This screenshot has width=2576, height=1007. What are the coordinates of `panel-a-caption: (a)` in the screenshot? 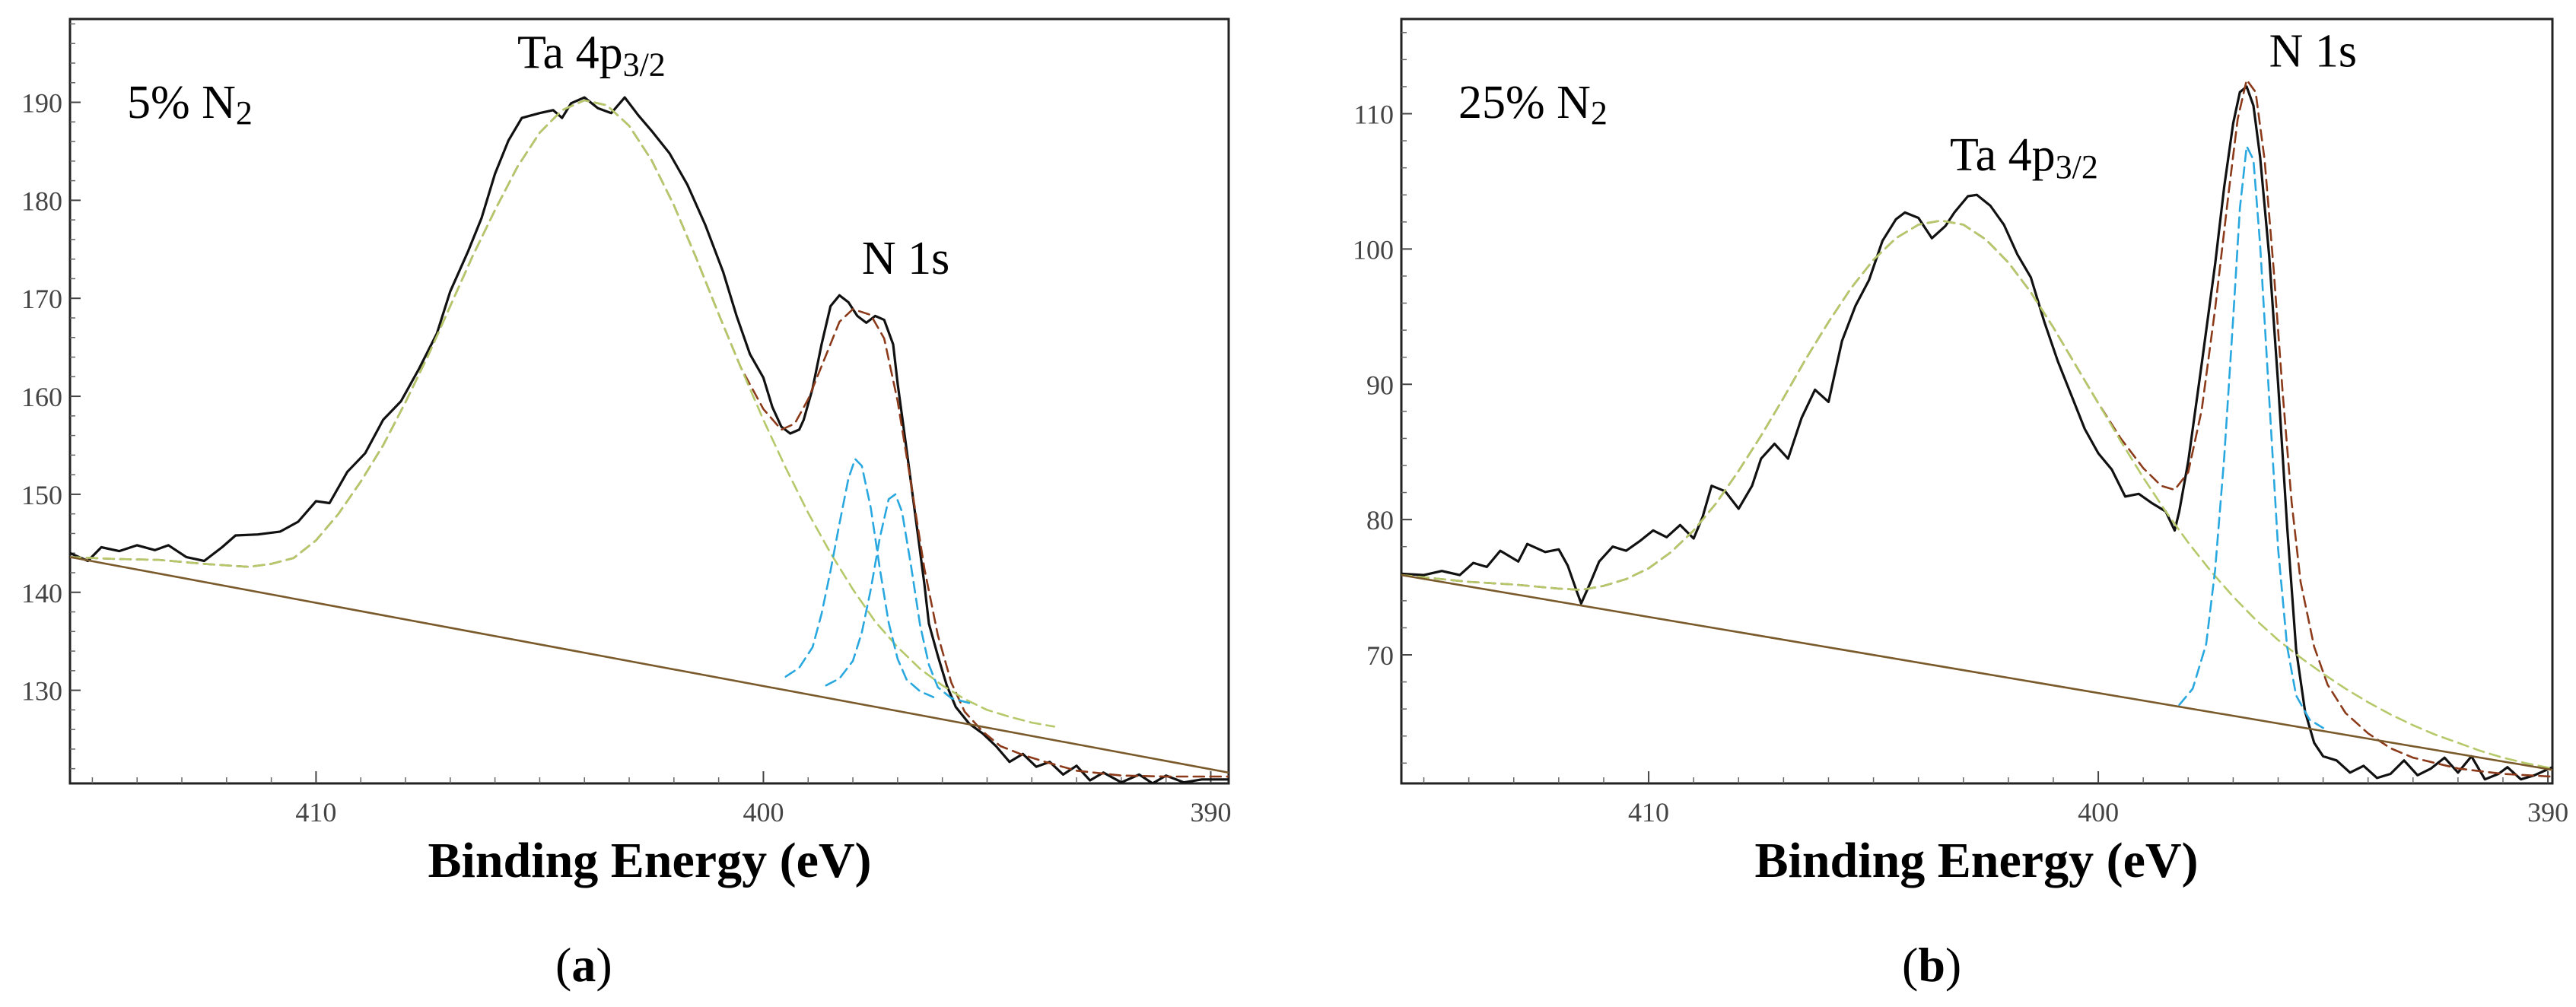 It's located at (583, 965).